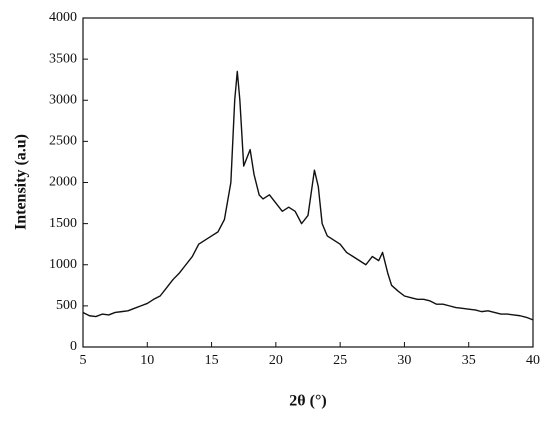 The height and width of the screenshot is (423, 550). I want to click on y-tick-label: 3500, so click(63, 58).